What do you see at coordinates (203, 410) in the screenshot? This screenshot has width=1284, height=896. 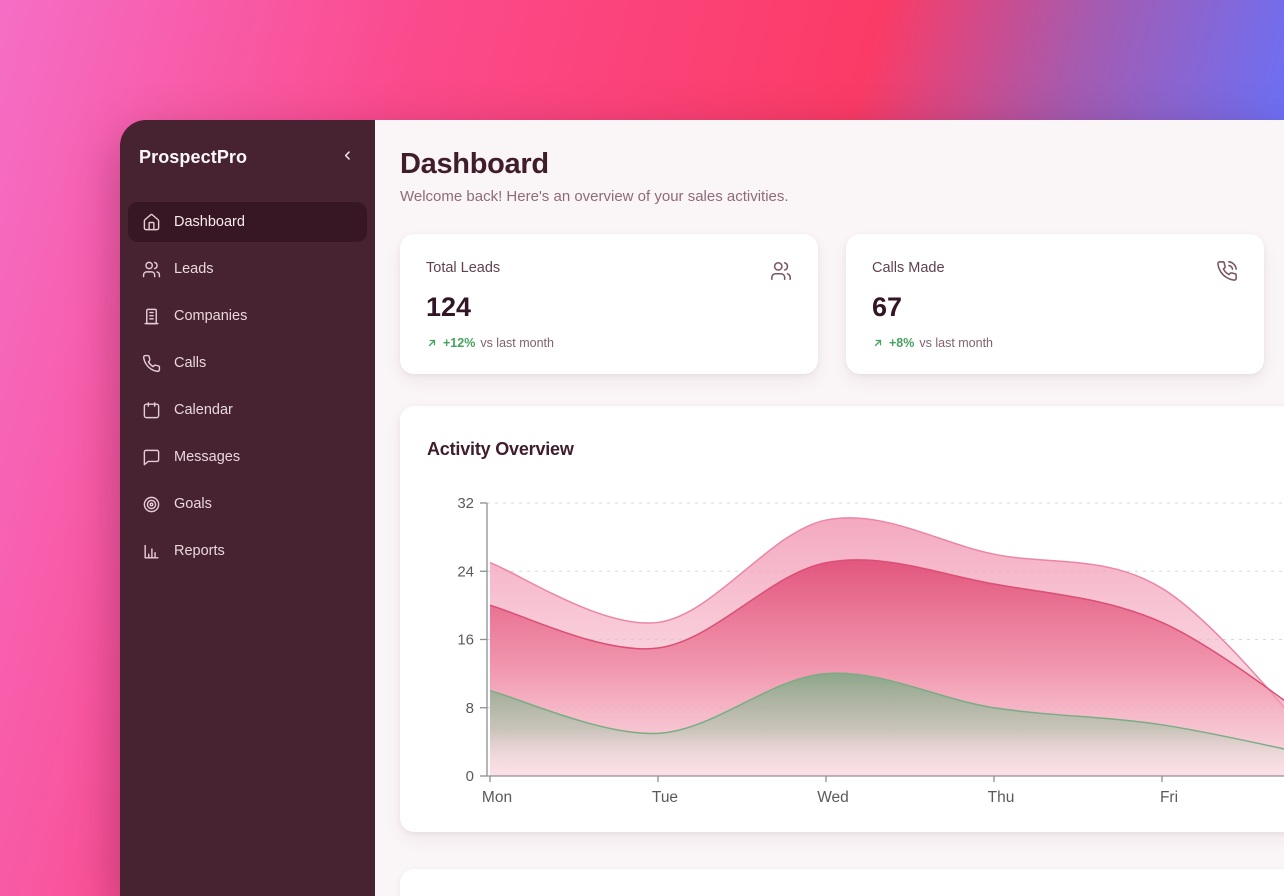 I see `sidebar-item-label: Calendar` at bounding box center [203, 410].